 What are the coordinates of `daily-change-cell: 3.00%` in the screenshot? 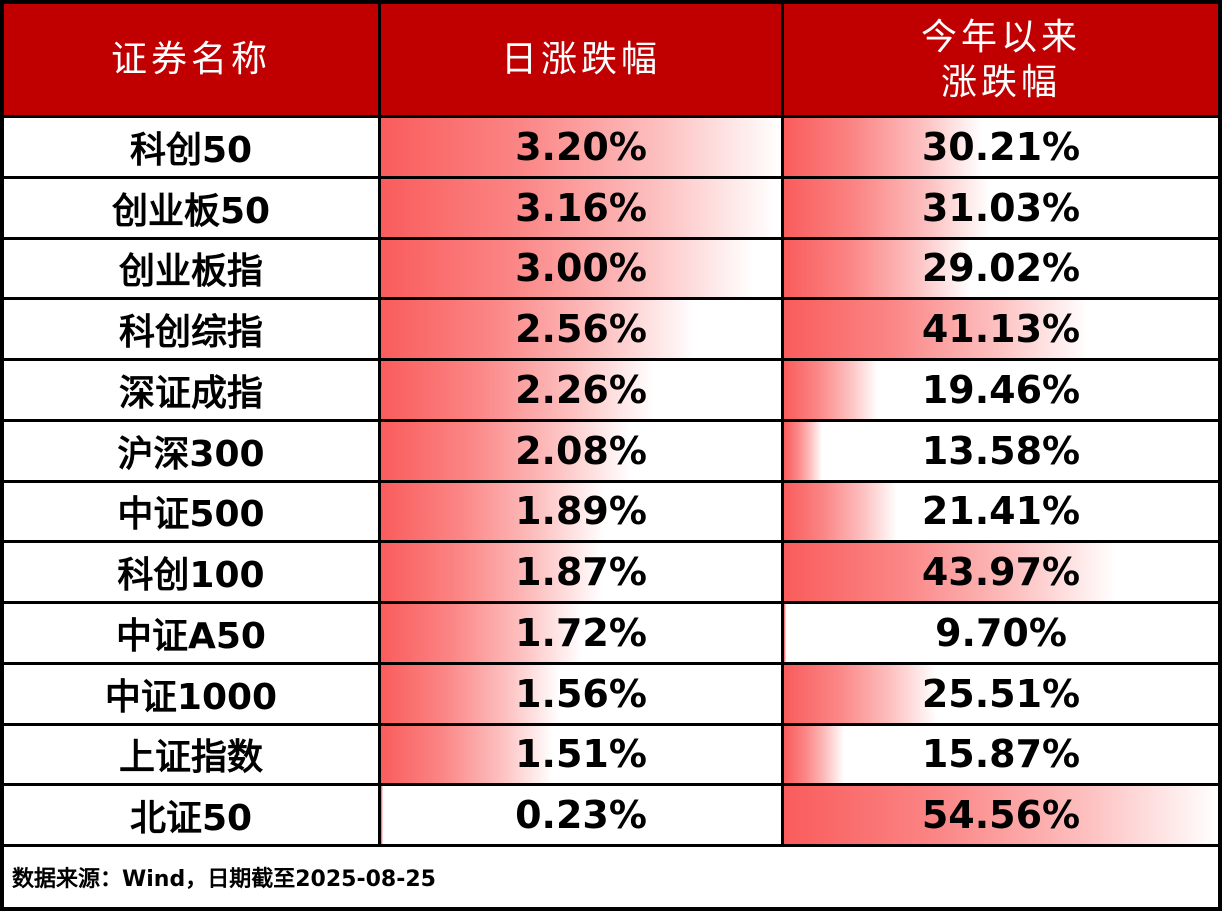 It's located at (581, 268).